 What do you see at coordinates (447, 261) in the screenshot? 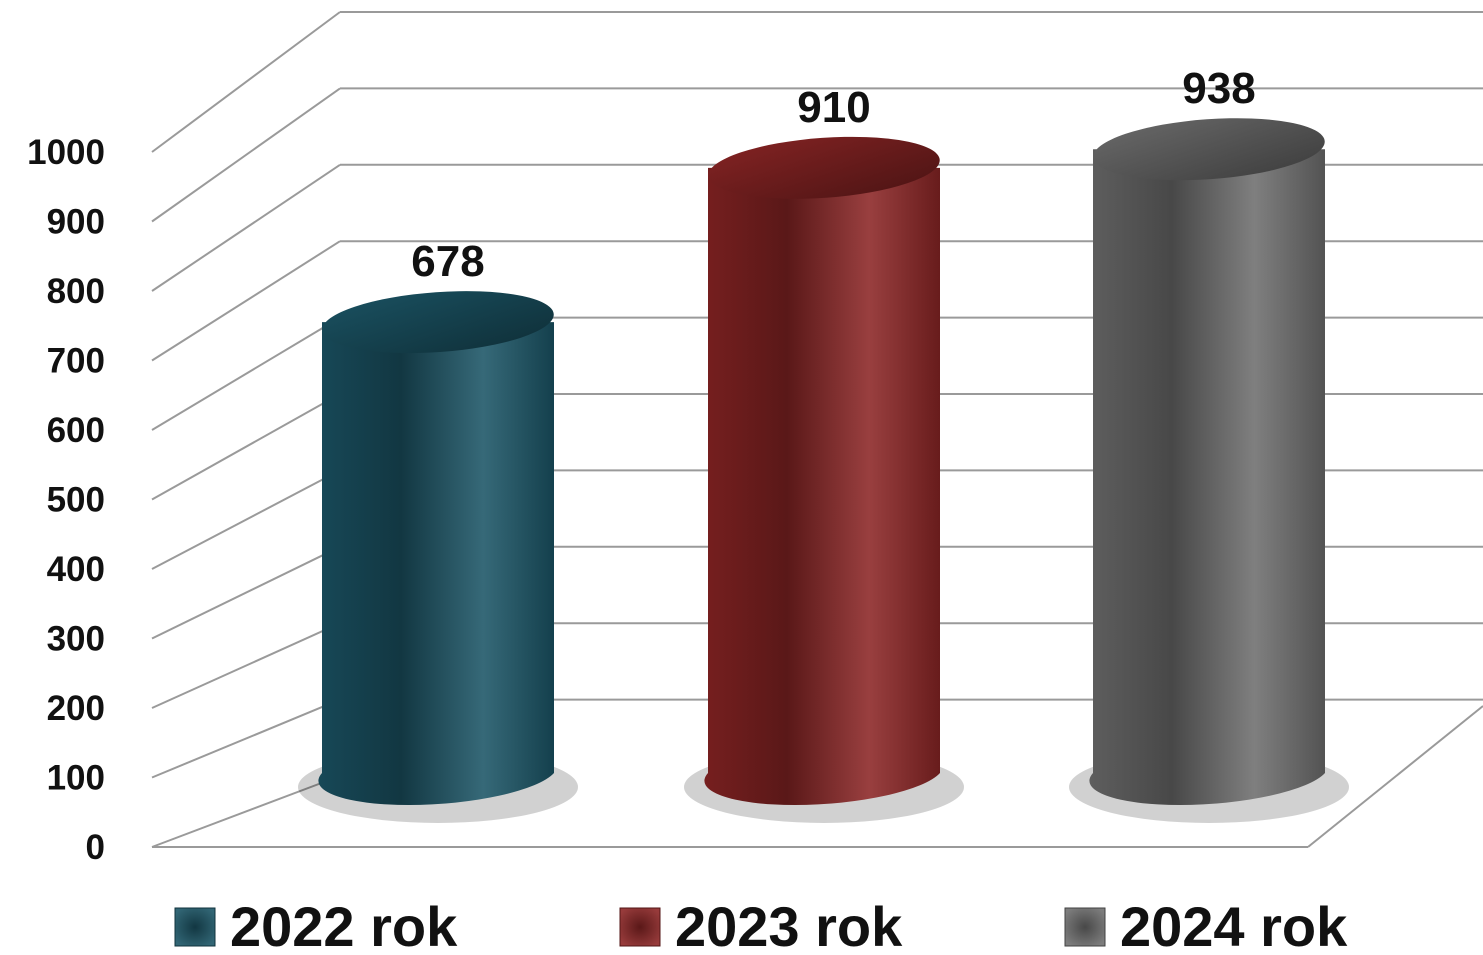
I see `data-label: 678` at bounding box center [447, 261].